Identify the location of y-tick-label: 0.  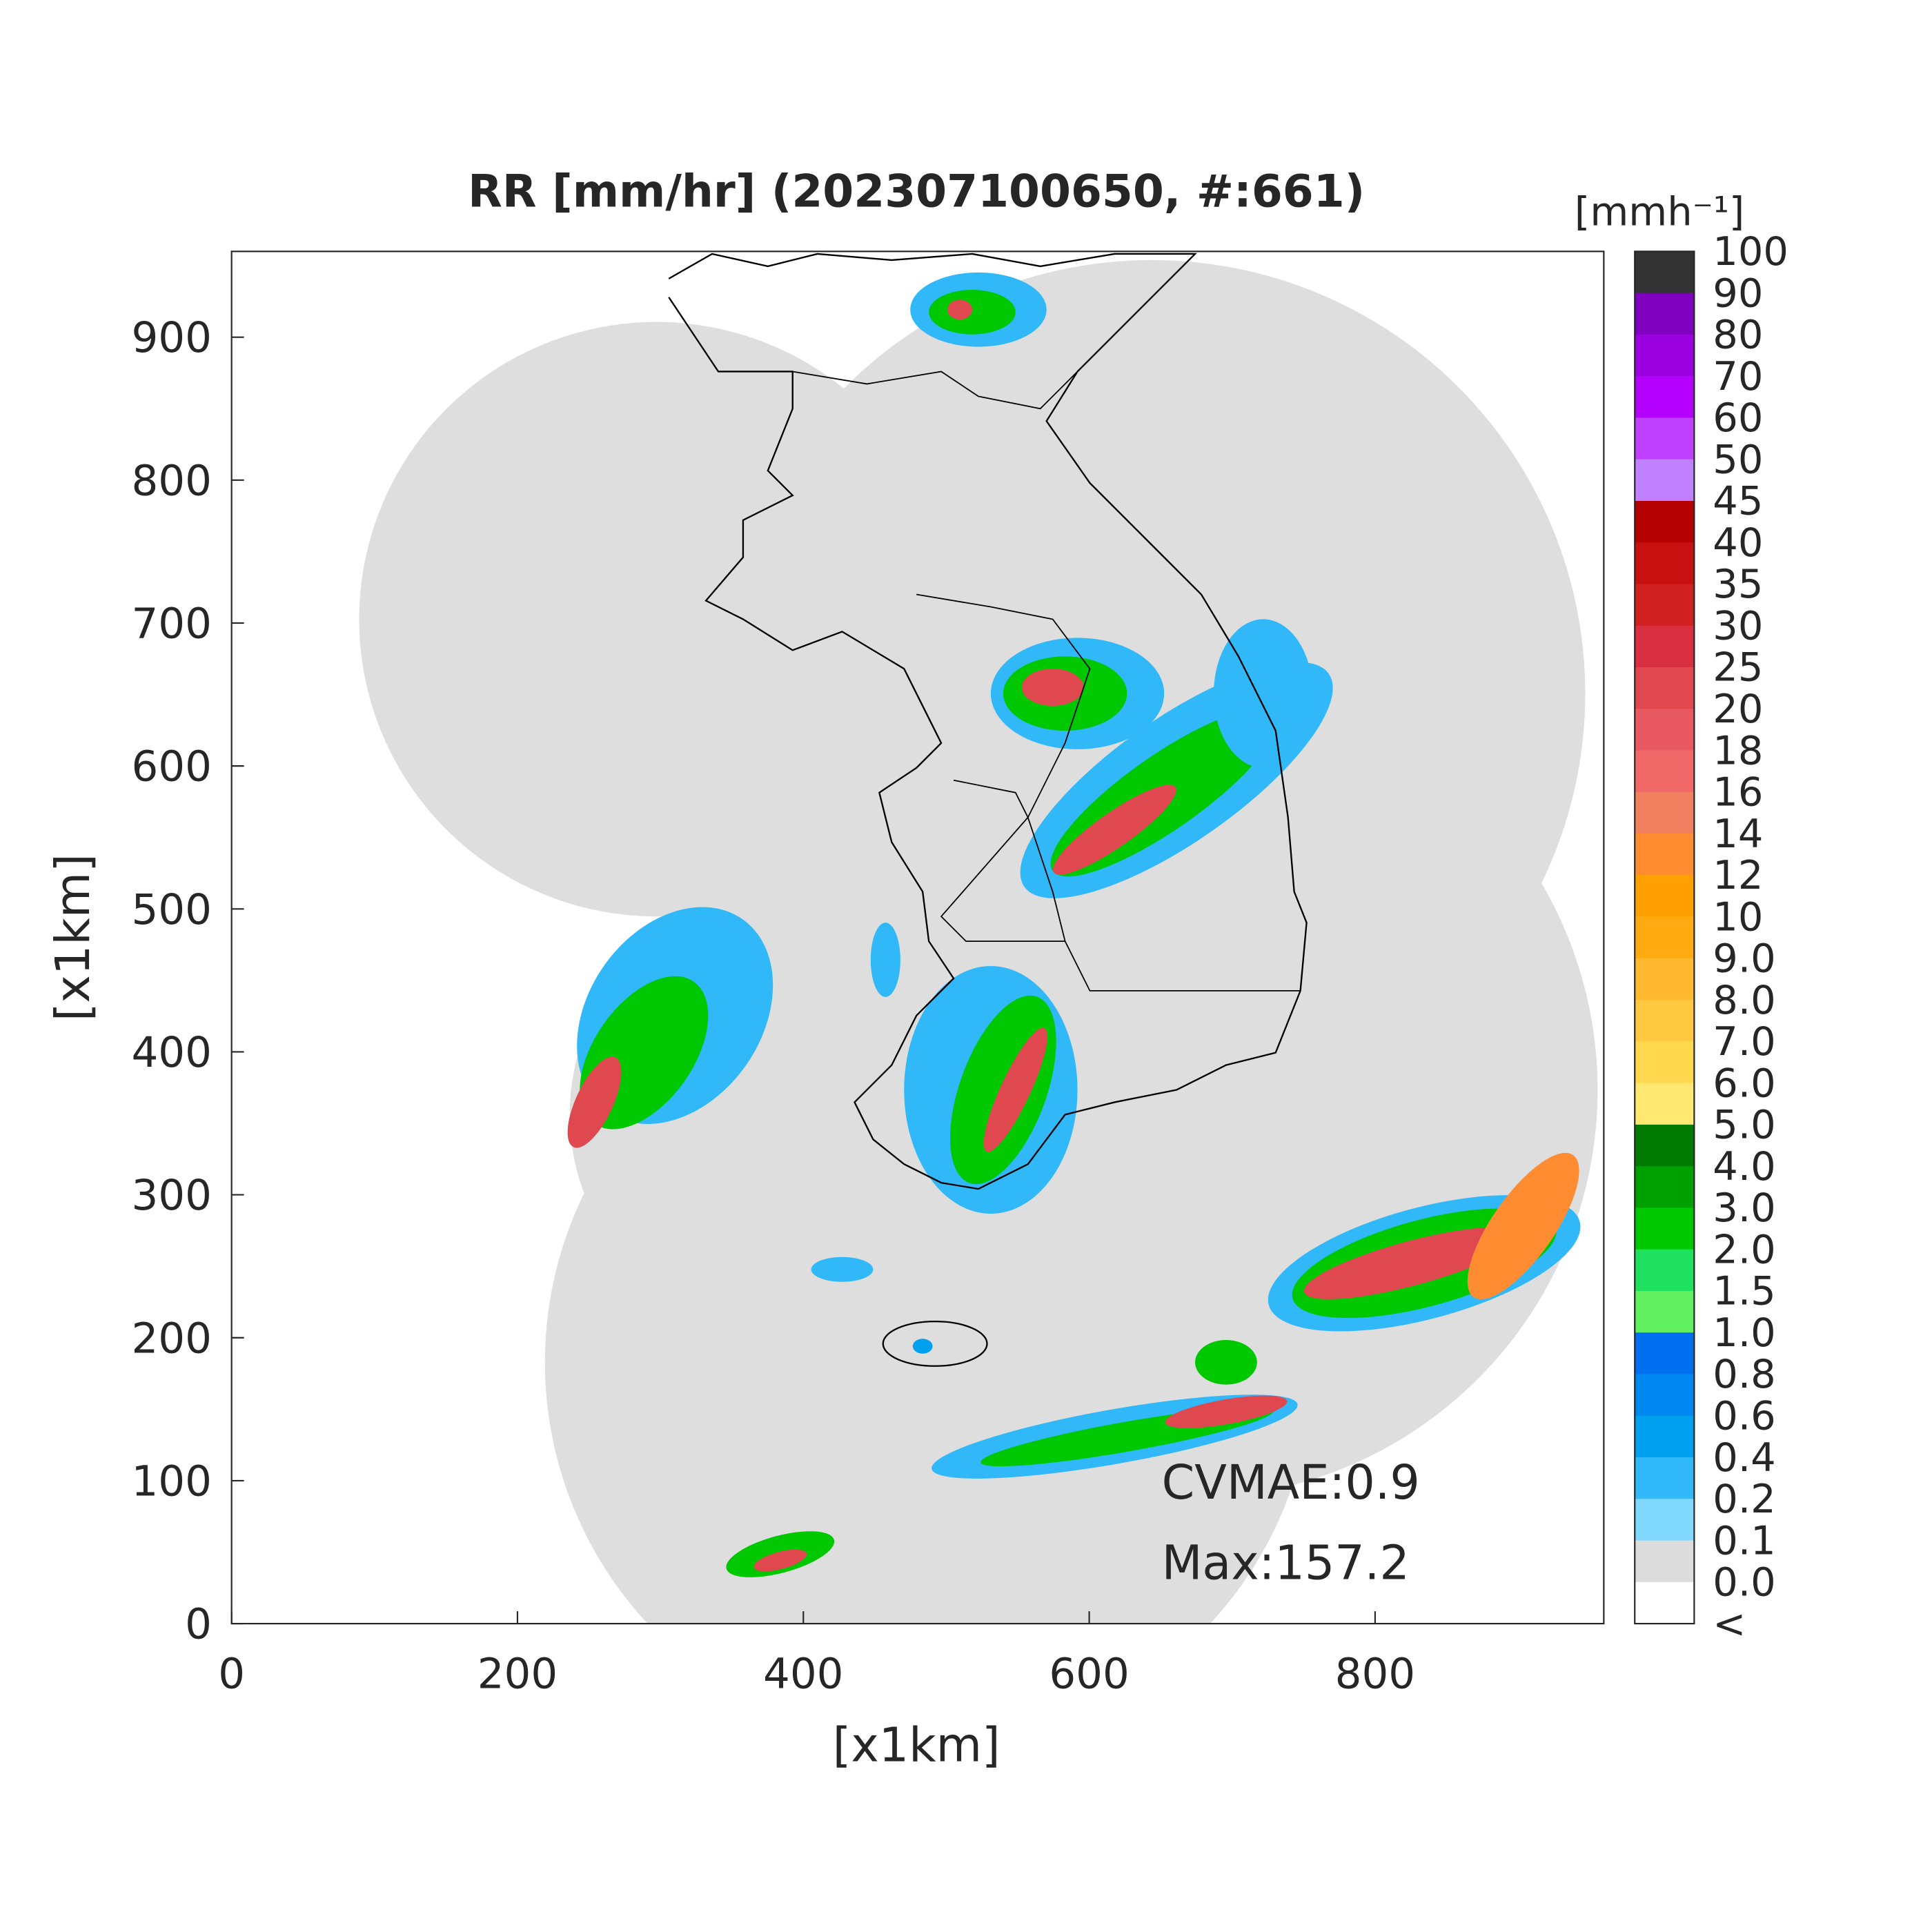
(198, 1624).